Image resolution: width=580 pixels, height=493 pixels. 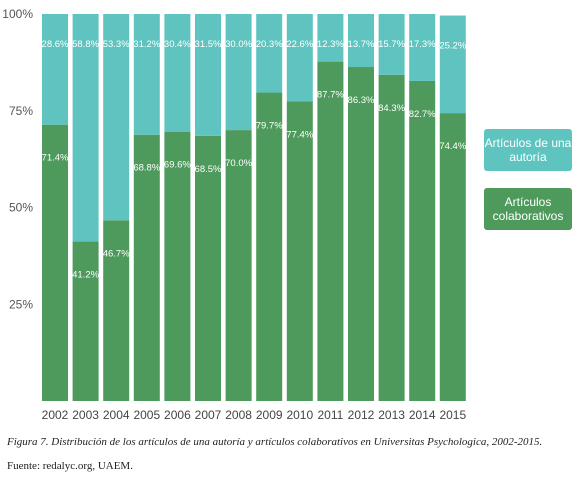 I want to click on data-label-collaborative: 79.7%, so click(x=269, y=126).